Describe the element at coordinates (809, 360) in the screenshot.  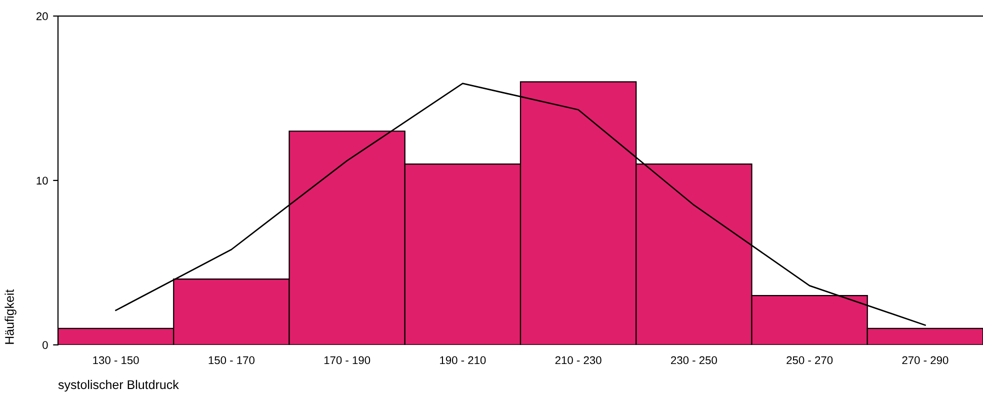
I see `x-tick-label: 250 - 270` at that location.